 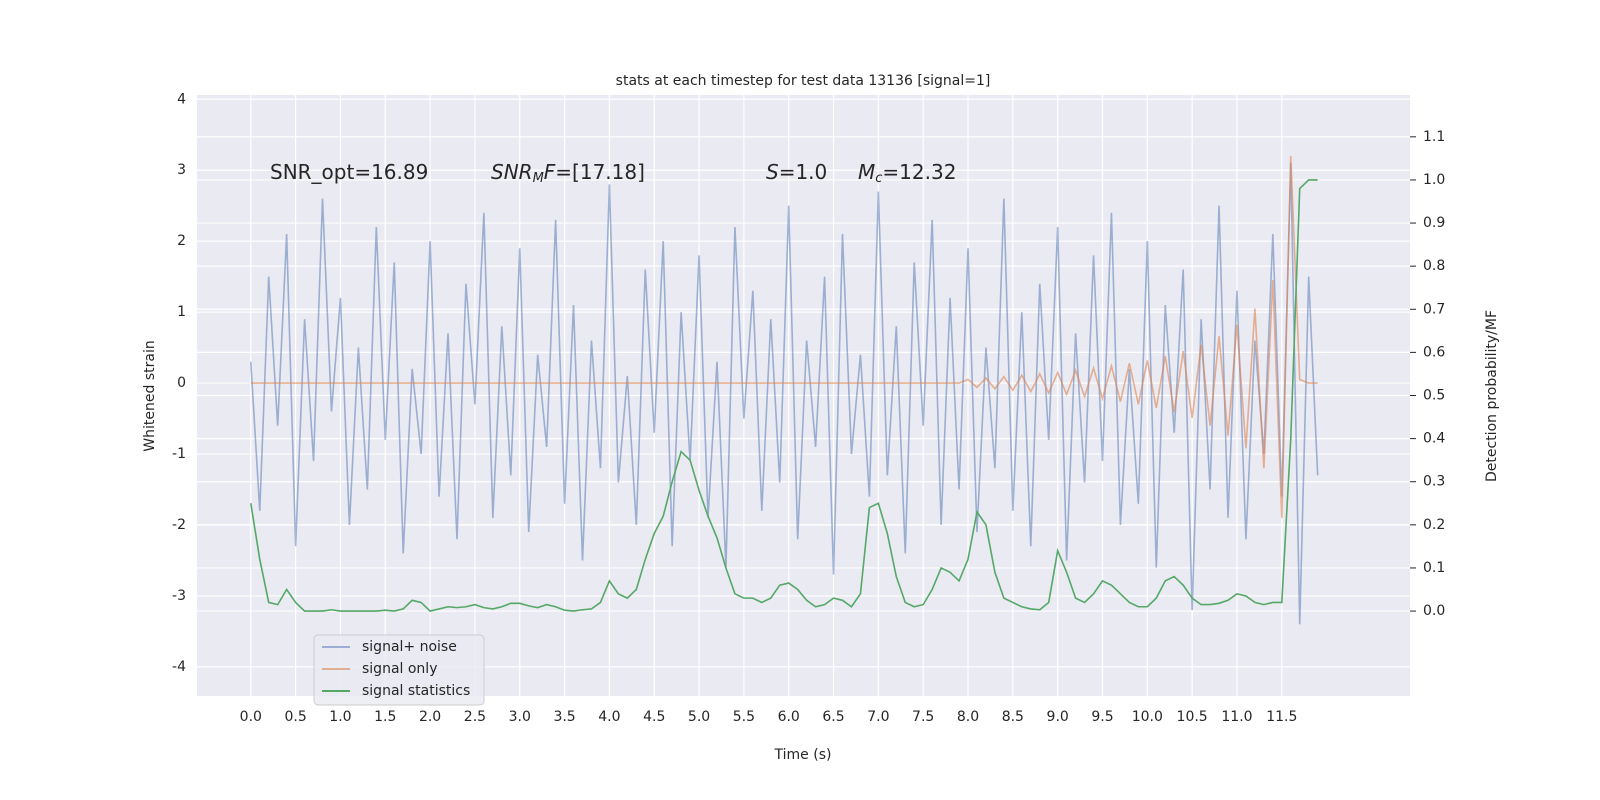 I want to click on x-tick-label: 7.5, so click(x=923, y=717).